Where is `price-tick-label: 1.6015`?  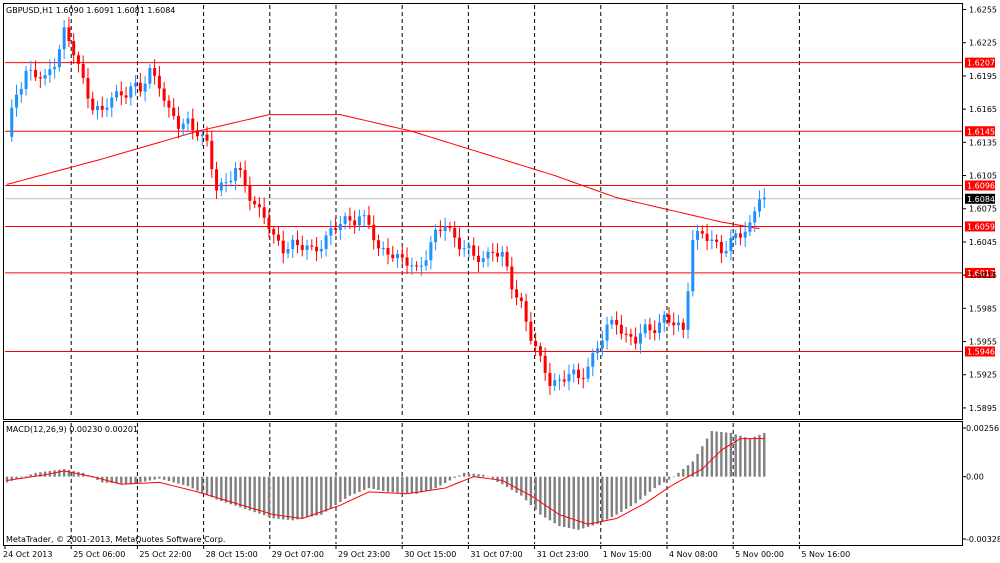
price-tick-label: 1.6015 is located at coordinates (983, 275).